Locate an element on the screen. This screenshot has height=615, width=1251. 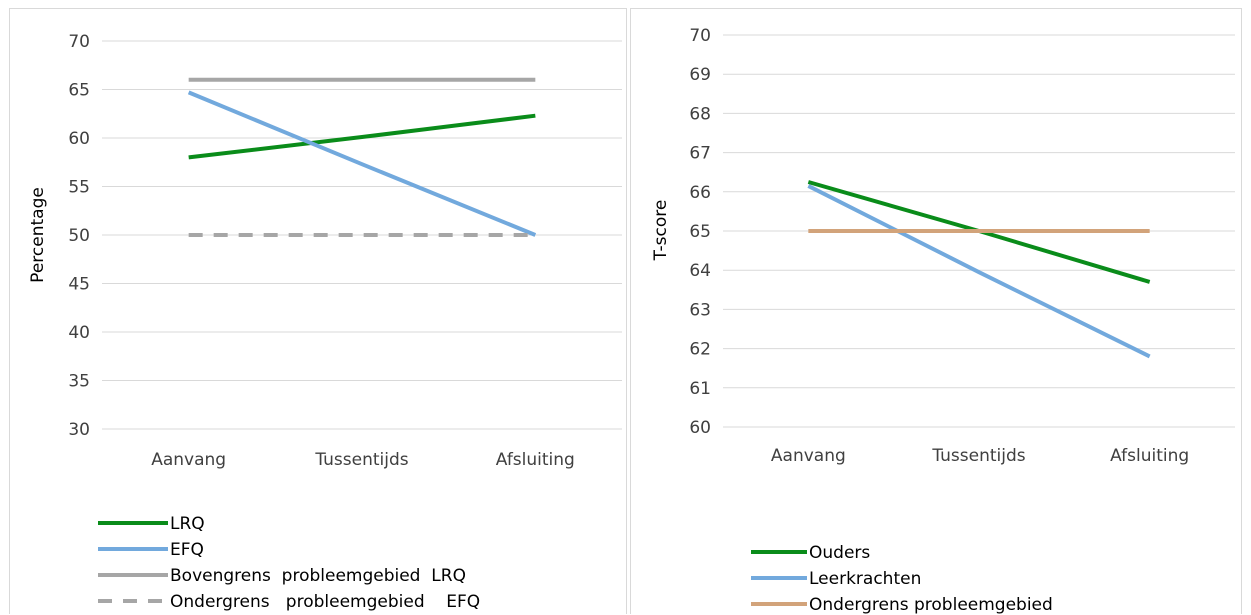
y-tick-label: 67 is located at coordinates (700, 154).